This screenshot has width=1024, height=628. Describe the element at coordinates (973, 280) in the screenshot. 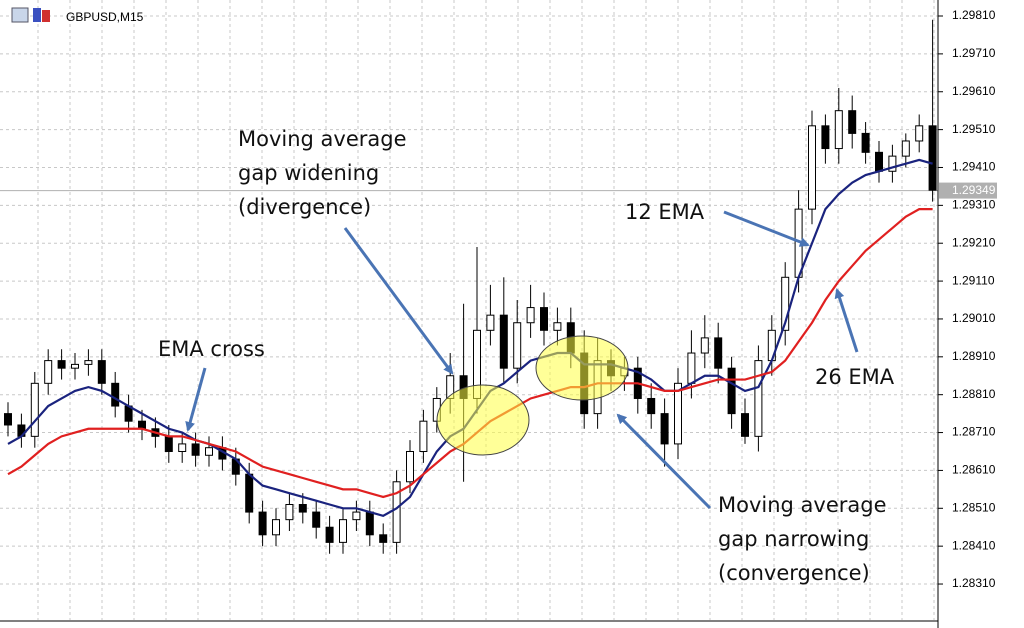

I see `y-tick-label: 1.29110` at that location.